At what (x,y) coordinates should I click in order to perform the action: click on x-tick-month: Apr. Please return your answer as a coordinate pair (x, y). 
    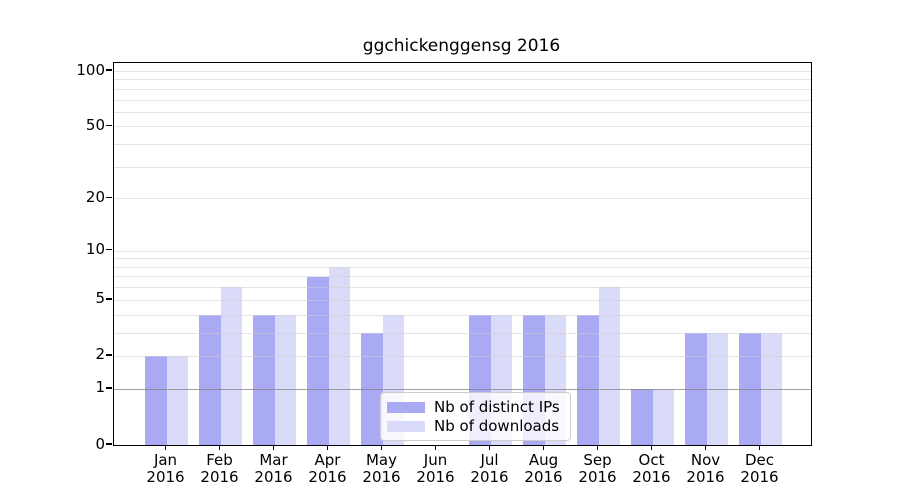
    Looking at the image, I should click on (327, 460).